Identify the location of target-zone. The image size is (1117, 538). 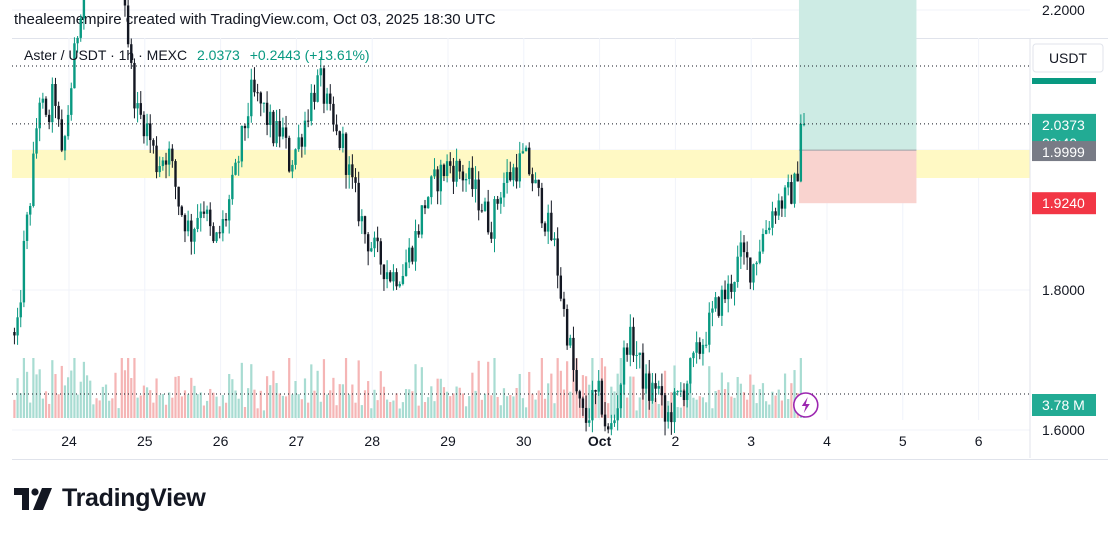
(857, 75).